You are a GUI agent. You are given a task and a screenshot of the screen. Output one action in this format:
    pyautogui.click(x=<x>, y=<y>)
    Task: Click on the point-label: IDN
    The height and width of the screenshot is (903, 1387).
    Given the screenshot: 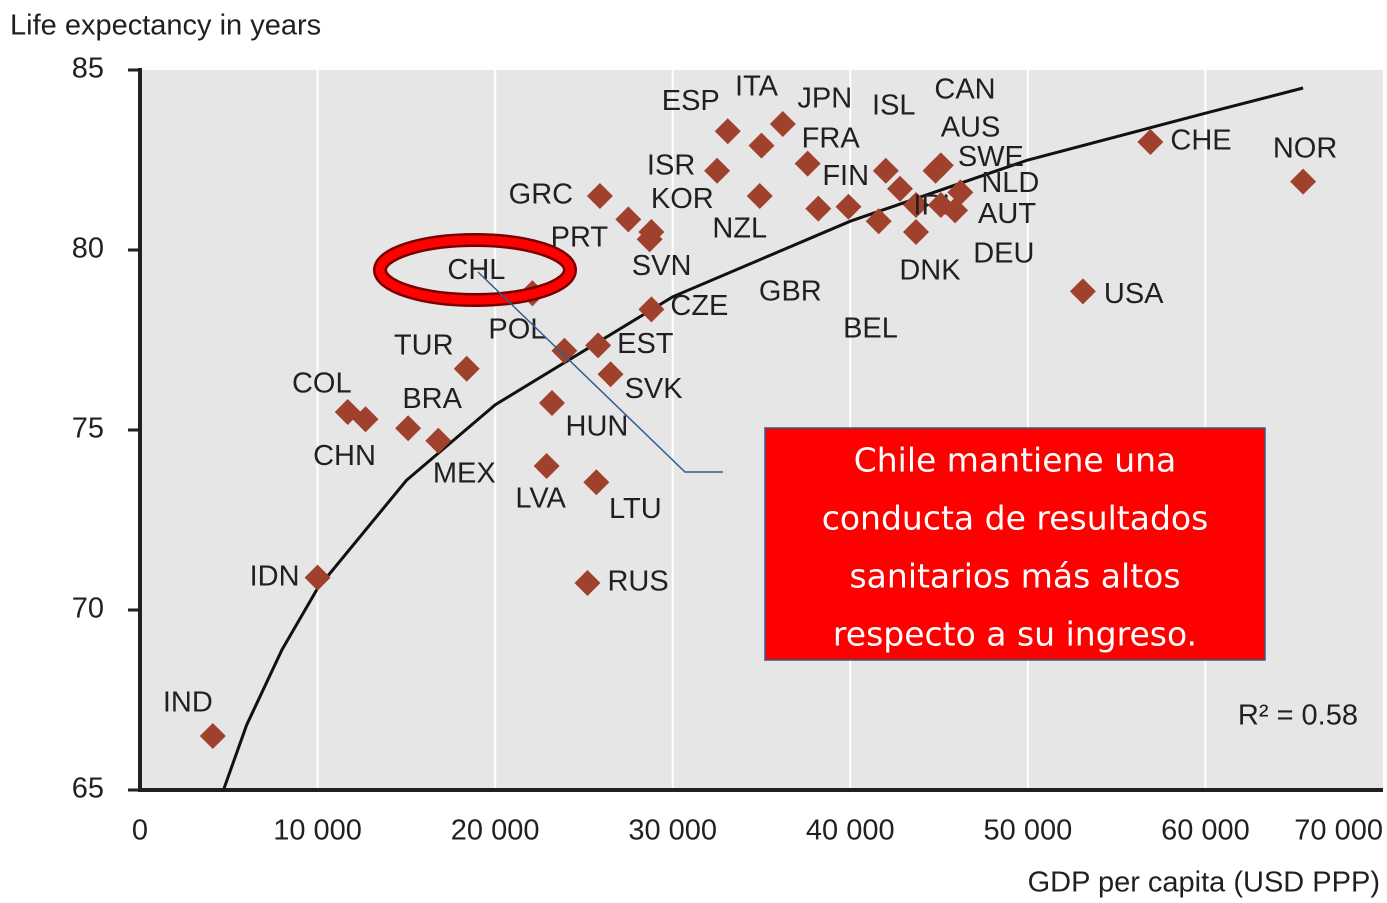 What is the action you would take?
    pyautogui.click(x=275, y=576)
    